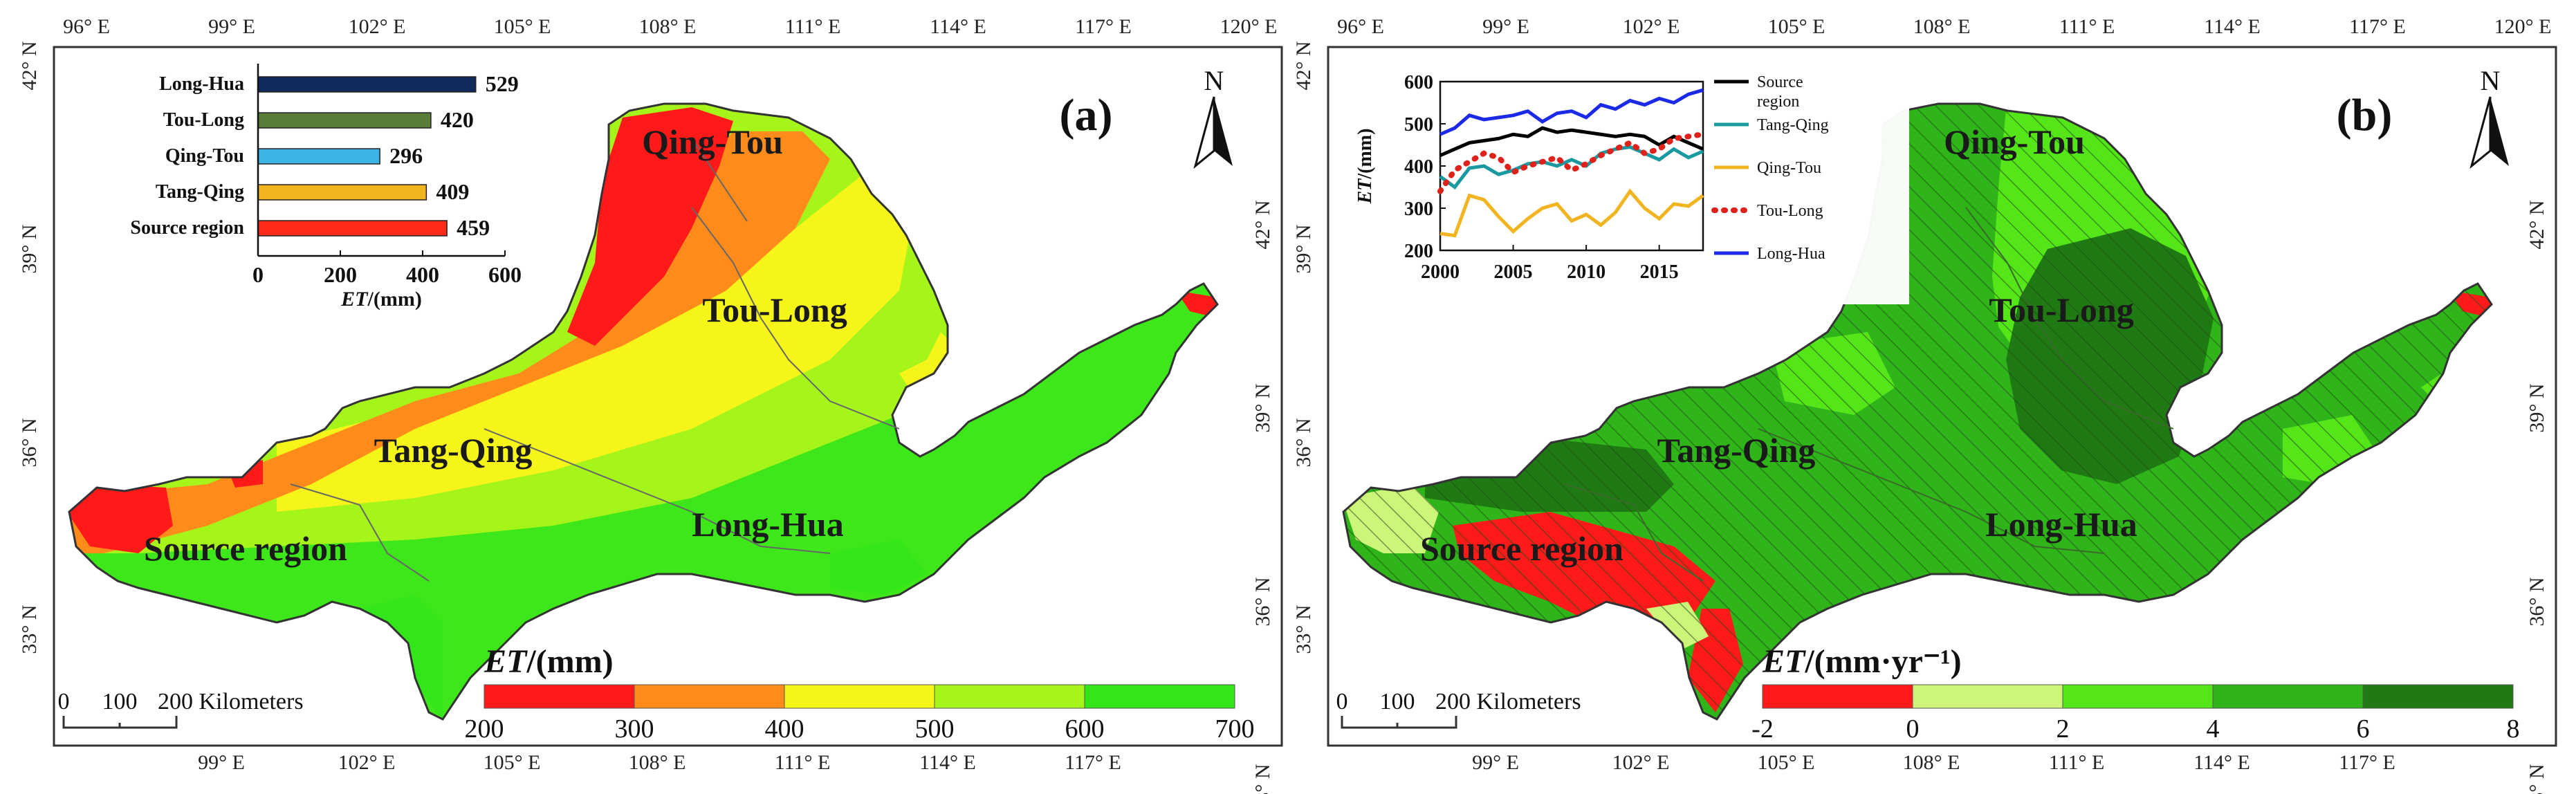 This screenshot has height=794, width=2576. Describe the element at coordinates (200, 192) in the screenshot. I see `bar-label-3: Tang-Qing` at that location.